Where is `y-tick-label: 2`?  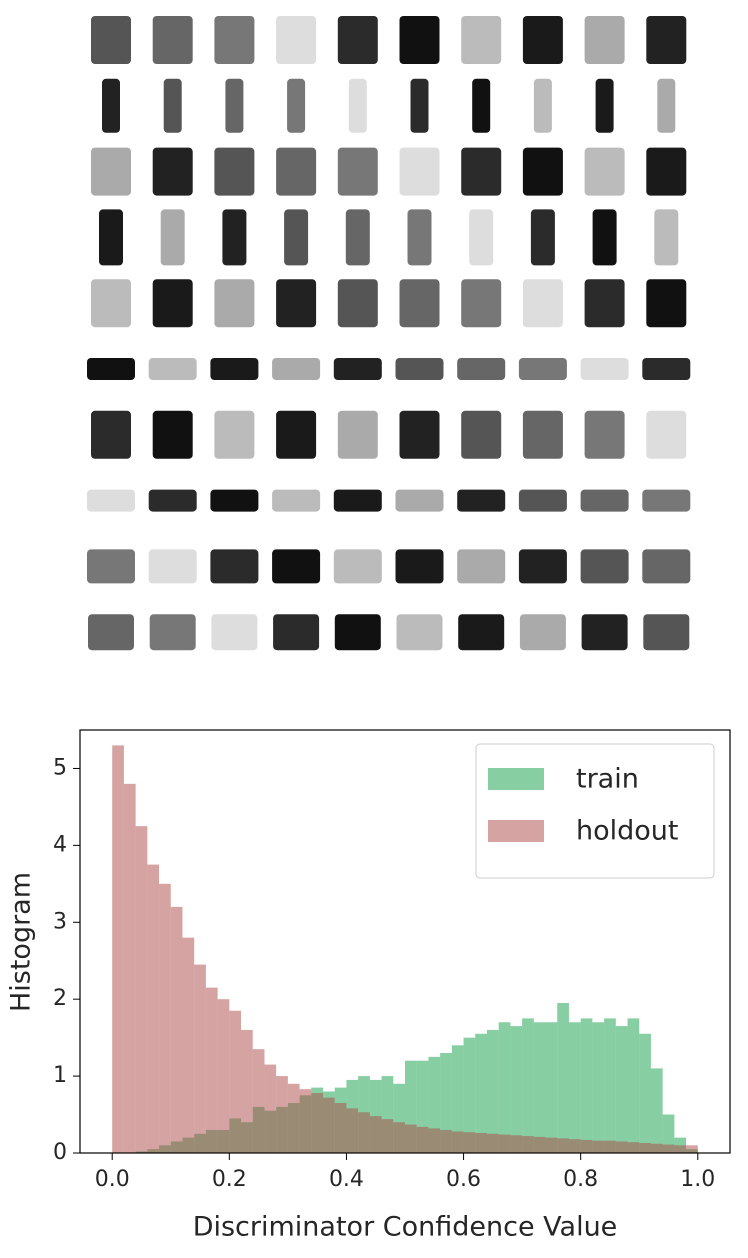
y-tick-label: 2 is located at coordinates (60, 998).